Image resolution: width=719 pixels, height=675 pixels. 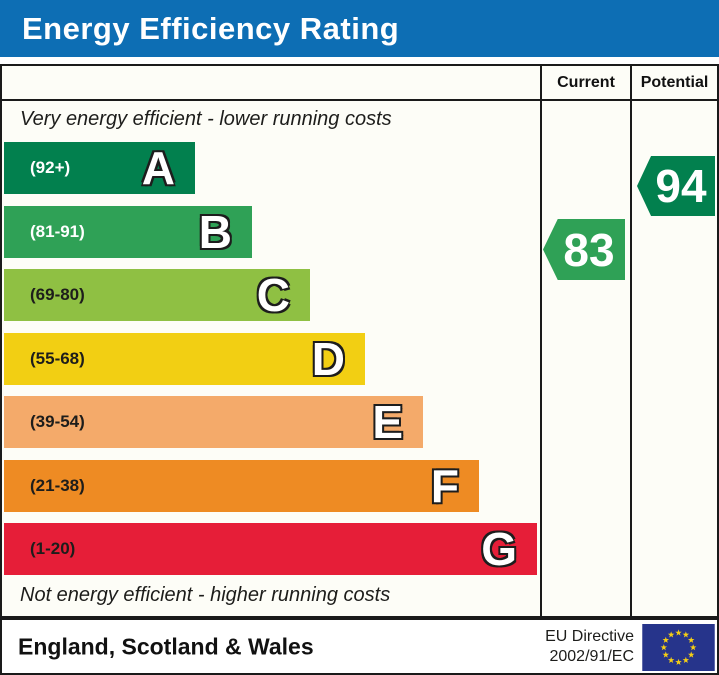 I want to click on band-f: (21-38) F, so click(x=241, y=486).